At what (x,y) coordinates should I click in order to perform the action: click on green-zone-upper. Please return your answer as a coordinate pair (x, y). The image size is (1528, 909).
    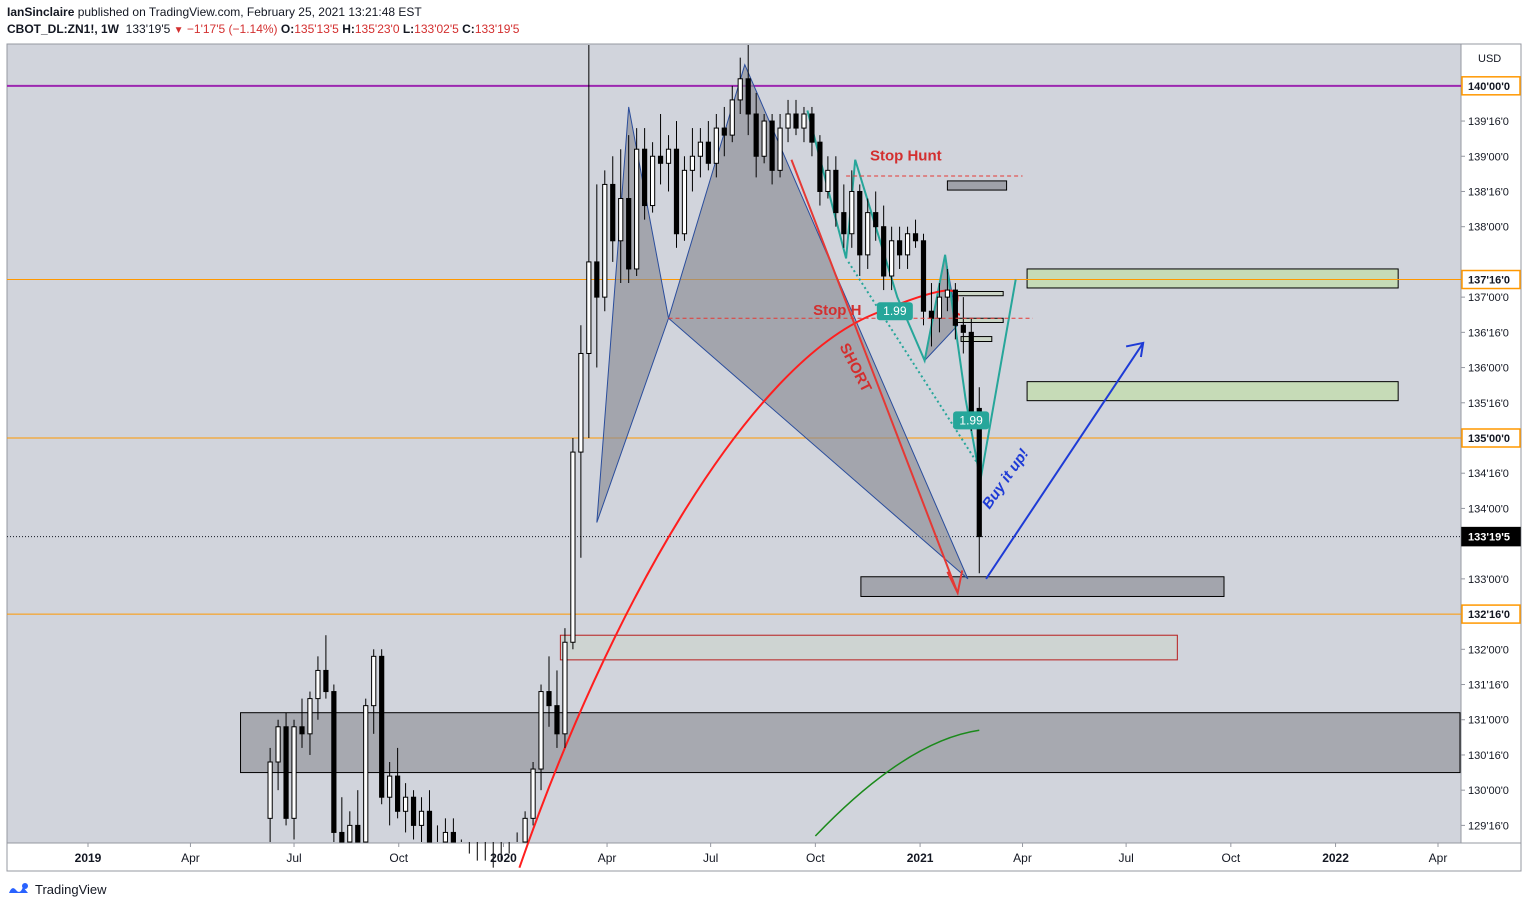
    Looking at the image, I should click on (1212, 278).